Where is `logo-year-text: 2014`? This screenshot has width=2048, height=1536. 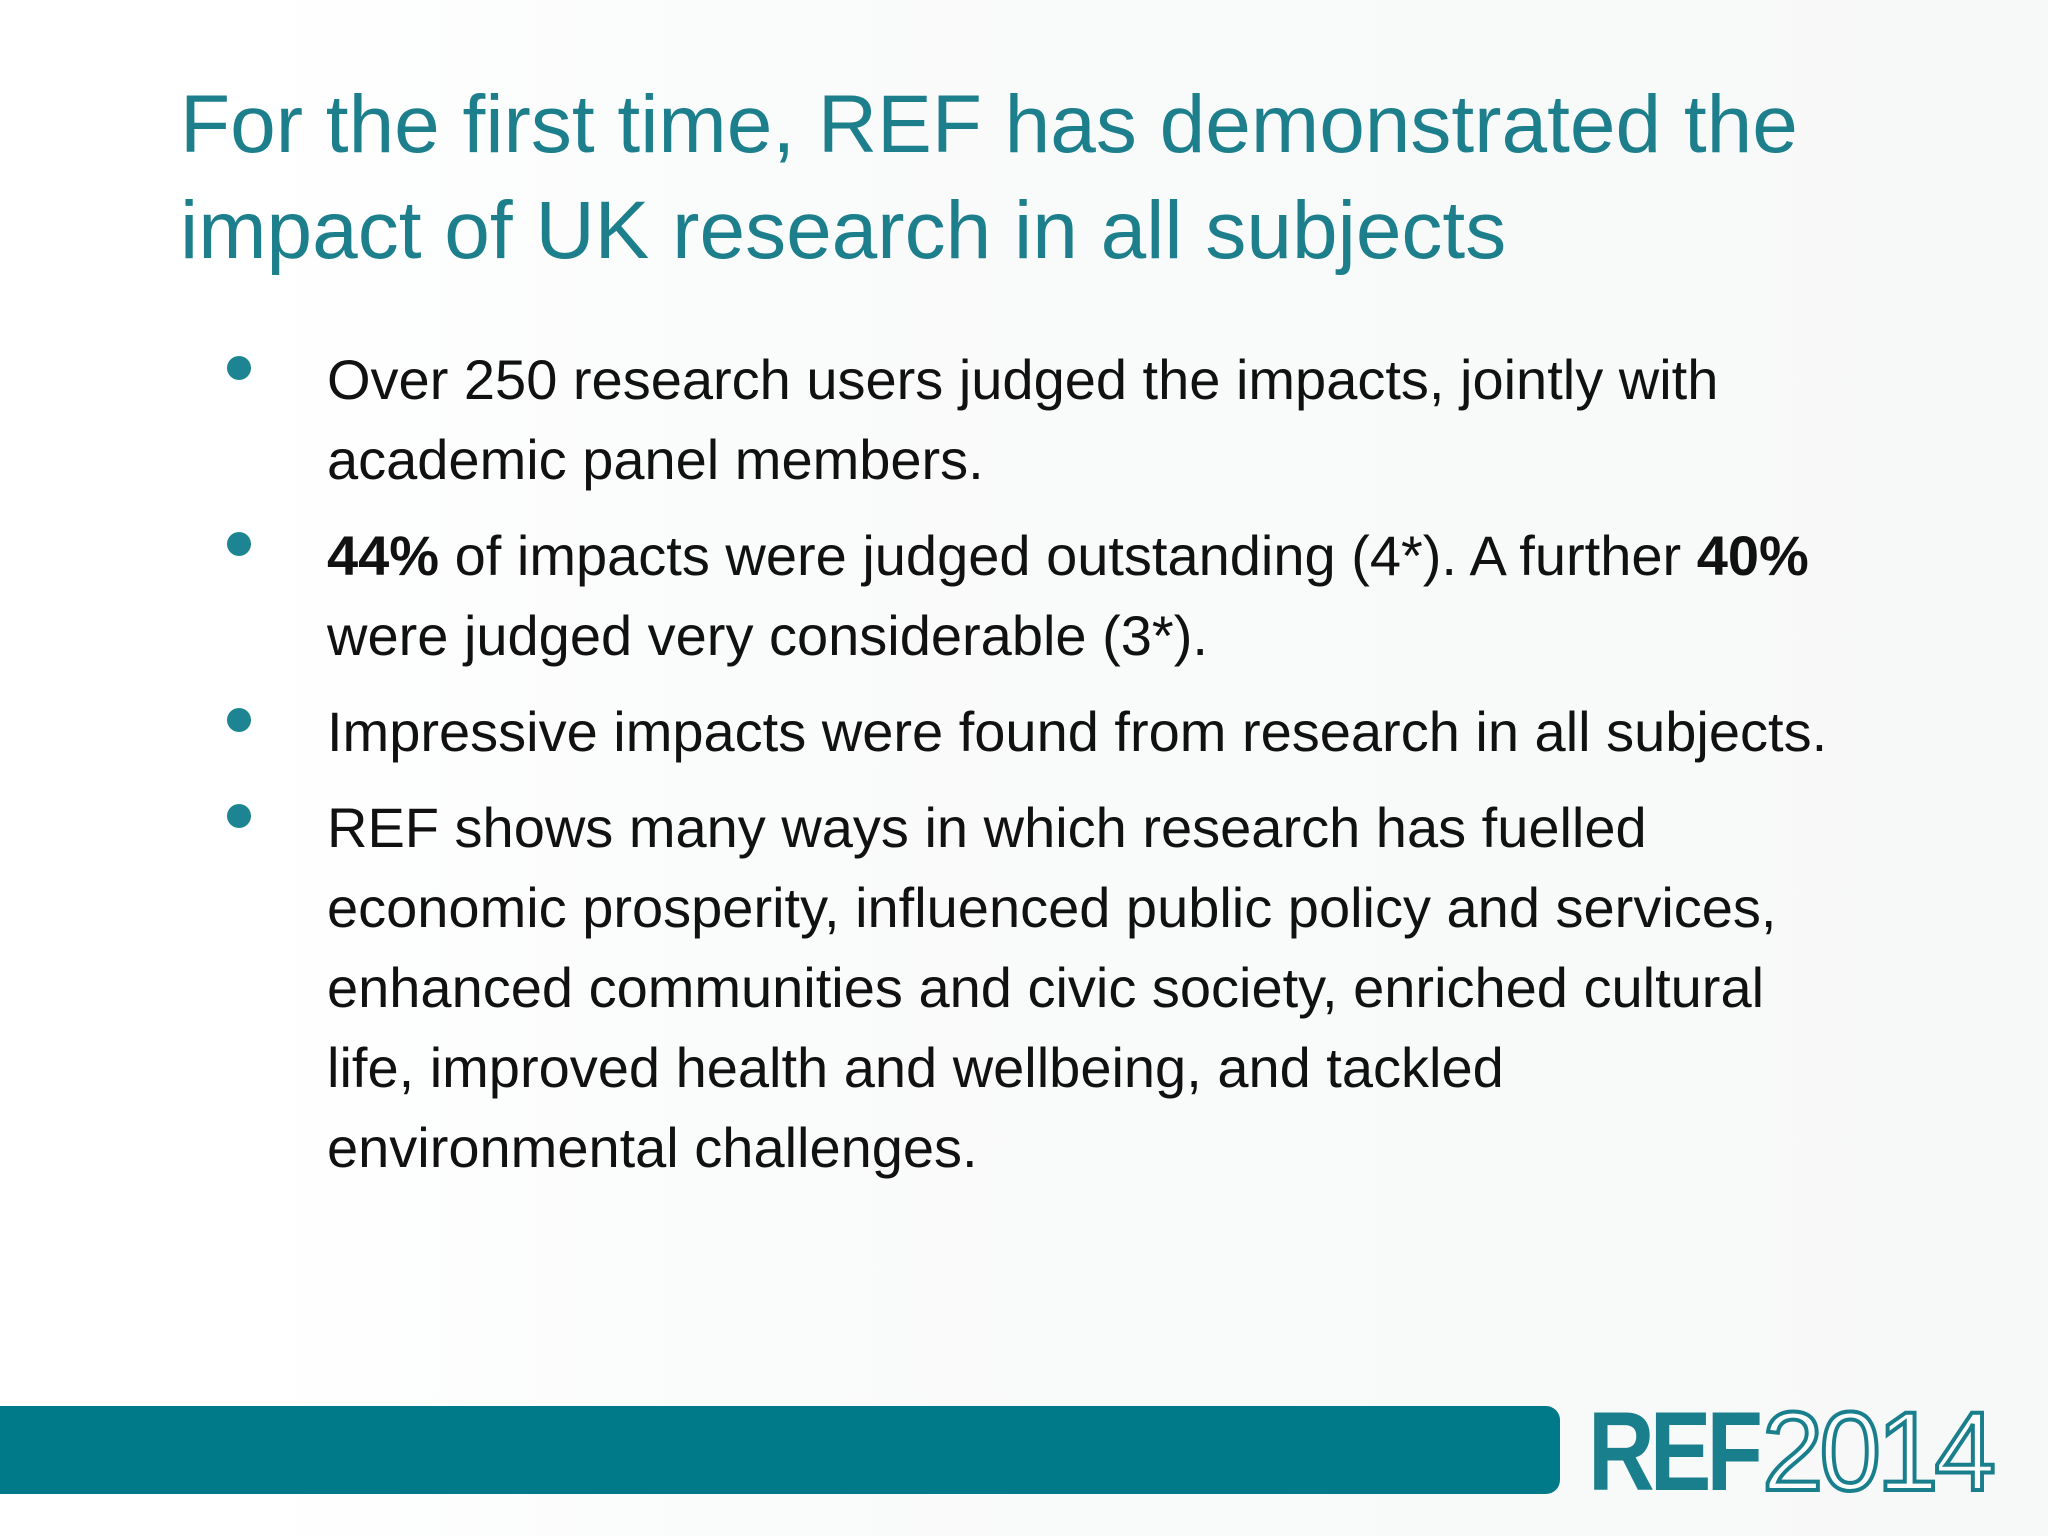 logo-year-text: 2014 is located at coordinates (1878, 1451).